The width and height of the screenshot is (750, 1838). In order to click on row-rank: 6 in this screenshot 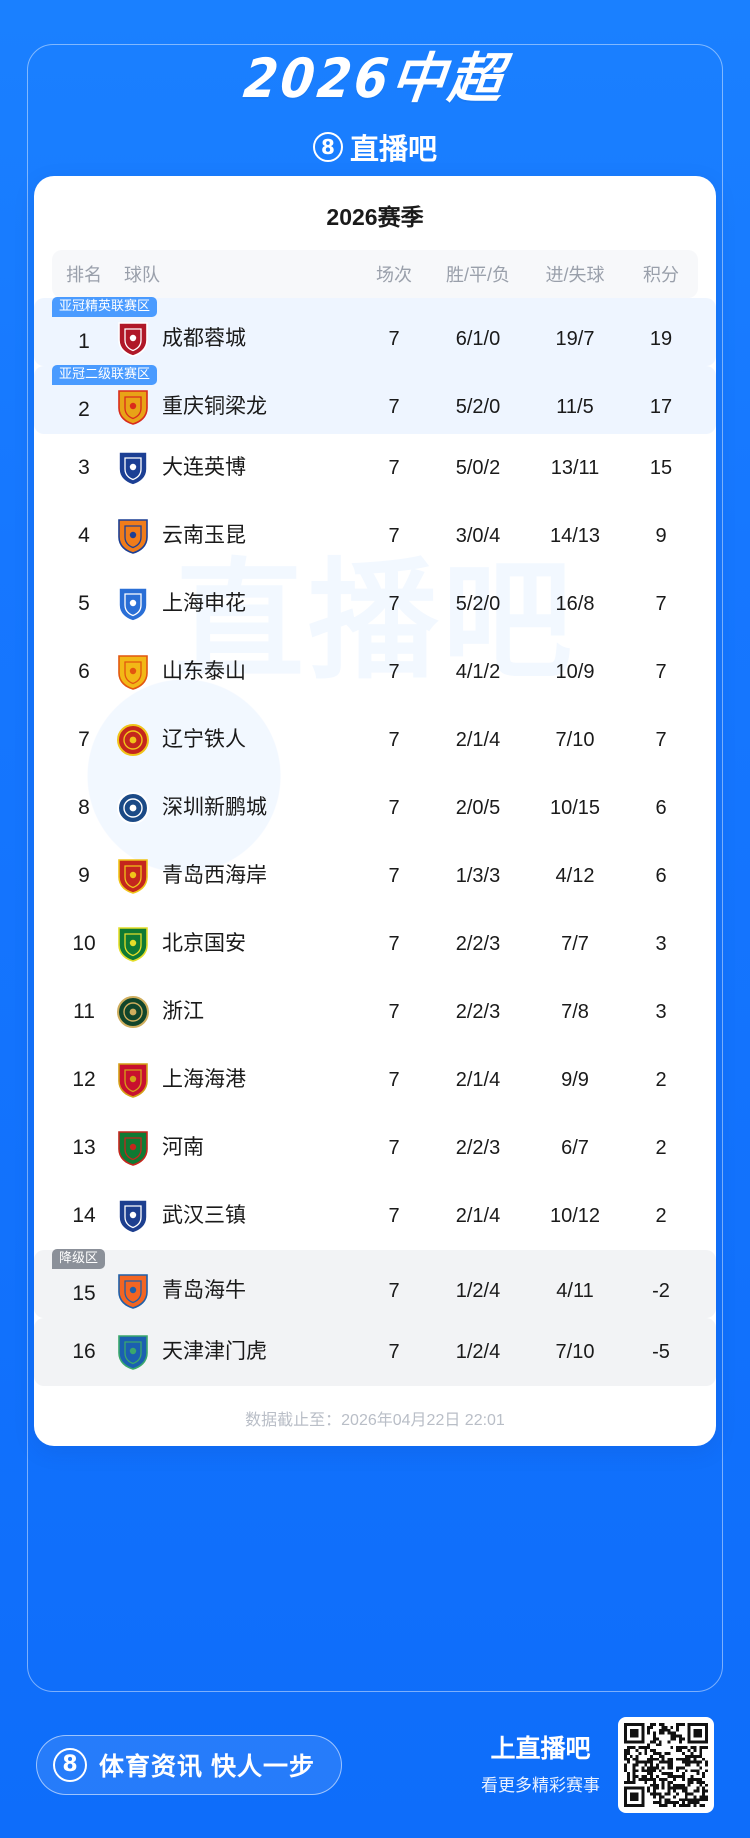, I will do `click(84, 671)`.